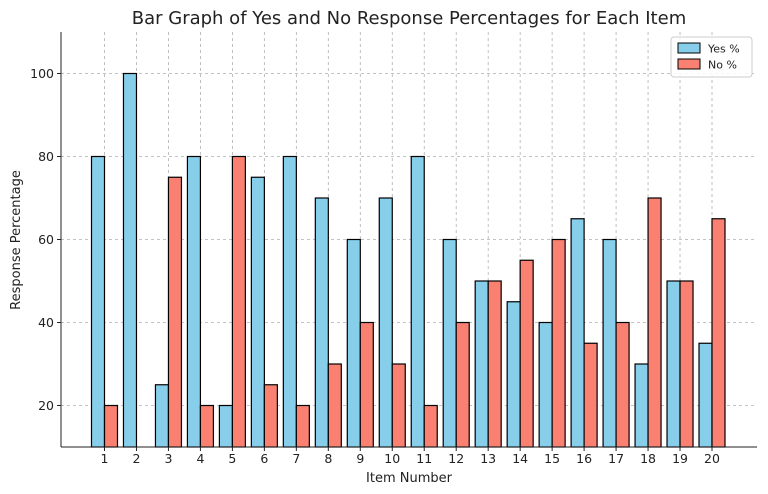 This screenshot has width=768, height=494. What do you see at coordinates (168, 458) in the screenshot?
I see `x-tick-label: 3` at bounding box center [168, 458].